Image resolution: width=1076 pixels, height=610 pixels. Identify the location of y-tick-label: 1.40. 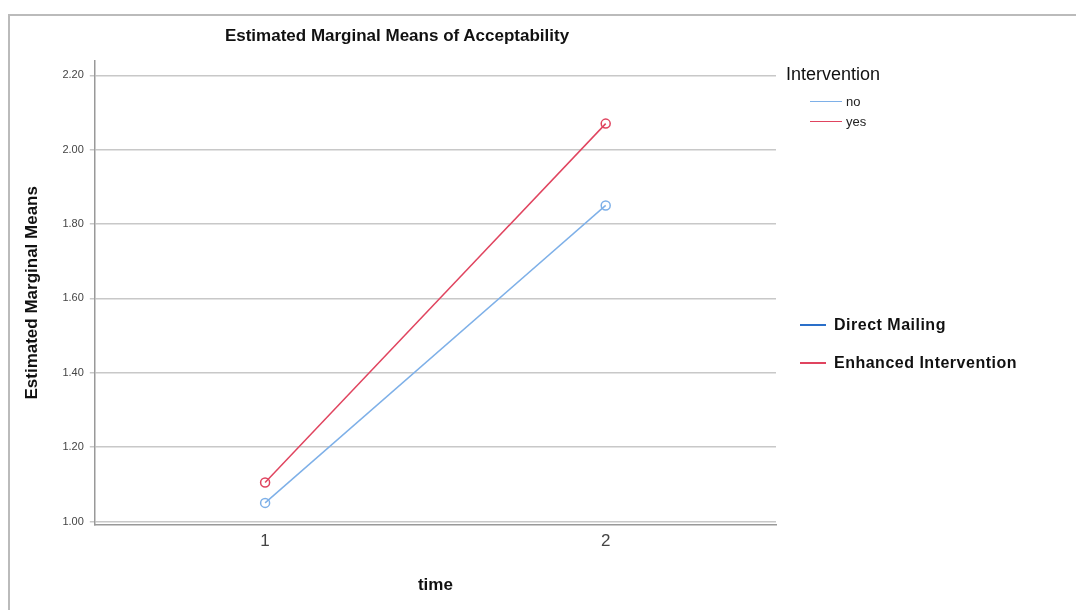
(73, 371).